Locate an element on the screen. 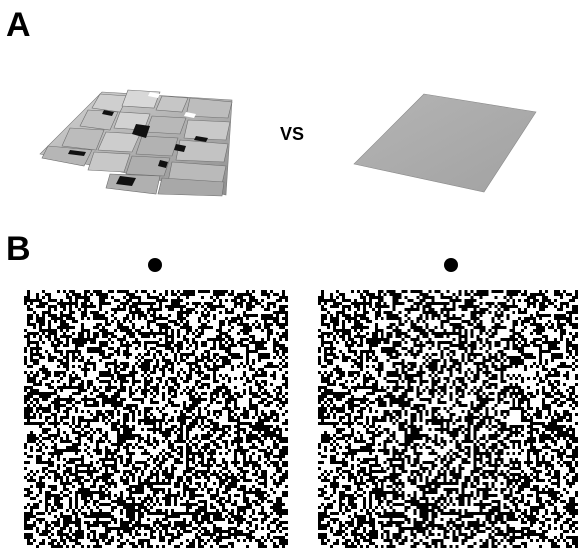 The width and height of the screenshot is (578, 548). tile-group is located at coordinates (137, 143).